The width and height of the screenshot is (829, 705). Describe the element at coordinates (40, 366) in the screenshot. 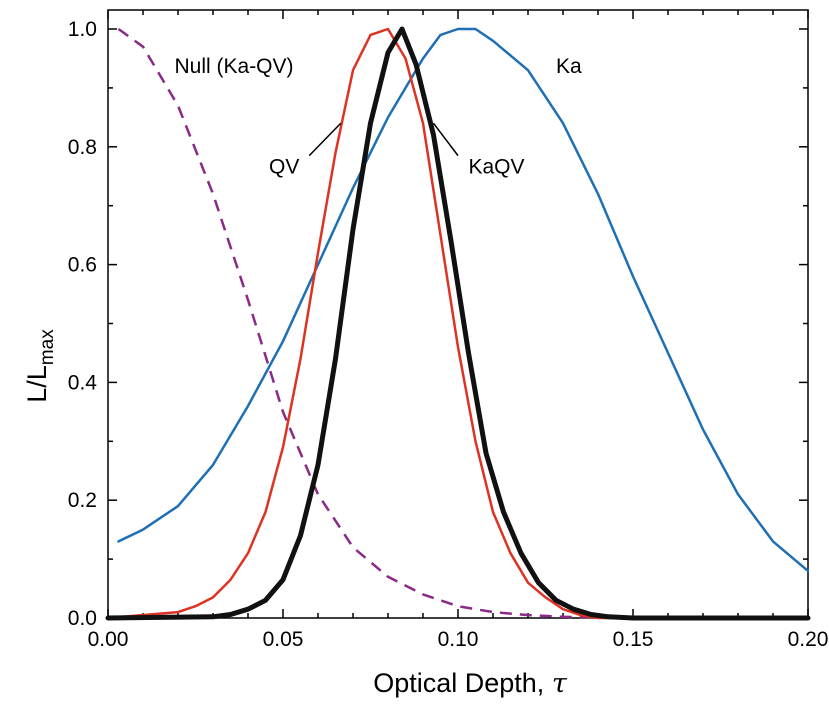

I see `y-axis-title: L/Lmax` at that location.